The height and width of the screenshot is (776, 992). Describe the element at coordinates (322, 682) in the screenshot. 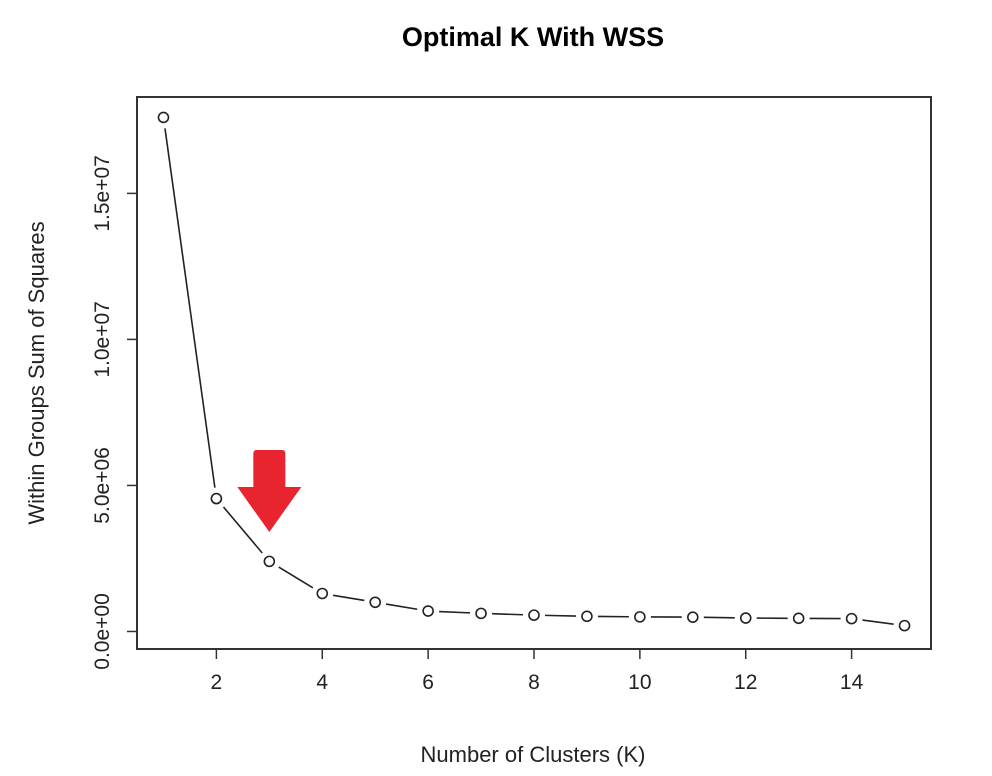

I see `x-tick-label: 4` at that location.